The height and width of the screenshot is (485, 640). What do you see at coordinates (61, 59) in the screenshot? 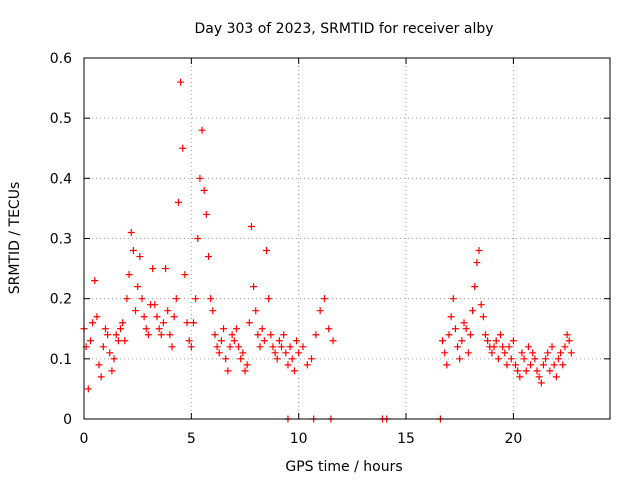
I see `y-tick-label: 0.6` at bounding box center [61, 59].